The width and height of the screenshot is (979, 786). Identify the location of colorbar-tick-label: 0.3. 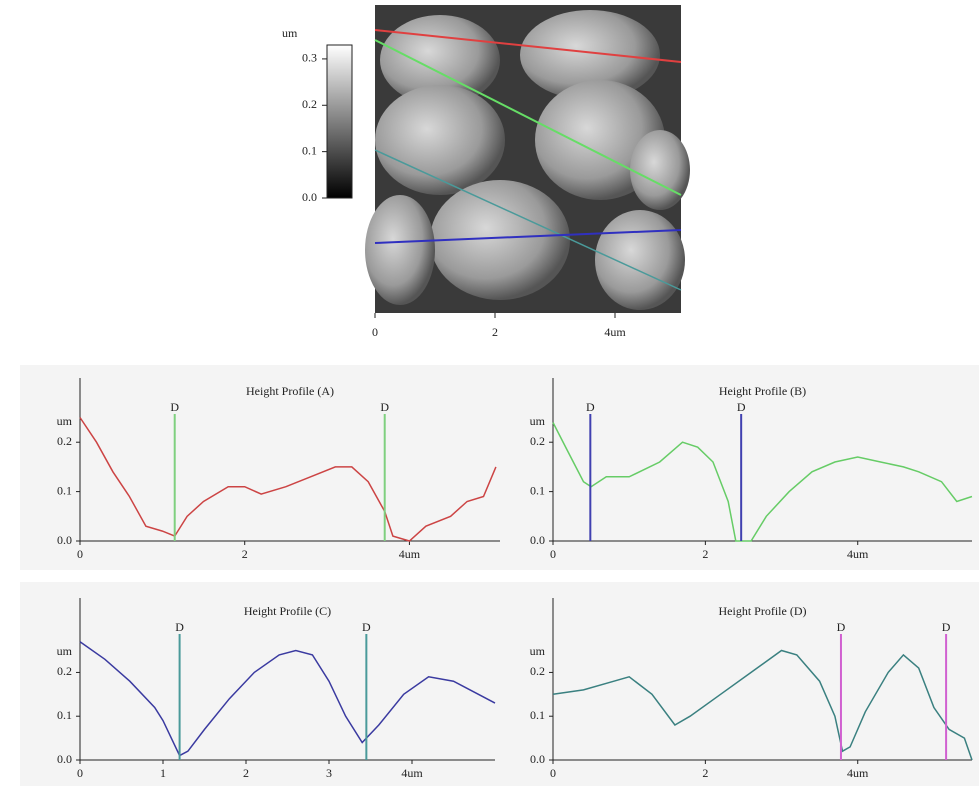
(309, 58).